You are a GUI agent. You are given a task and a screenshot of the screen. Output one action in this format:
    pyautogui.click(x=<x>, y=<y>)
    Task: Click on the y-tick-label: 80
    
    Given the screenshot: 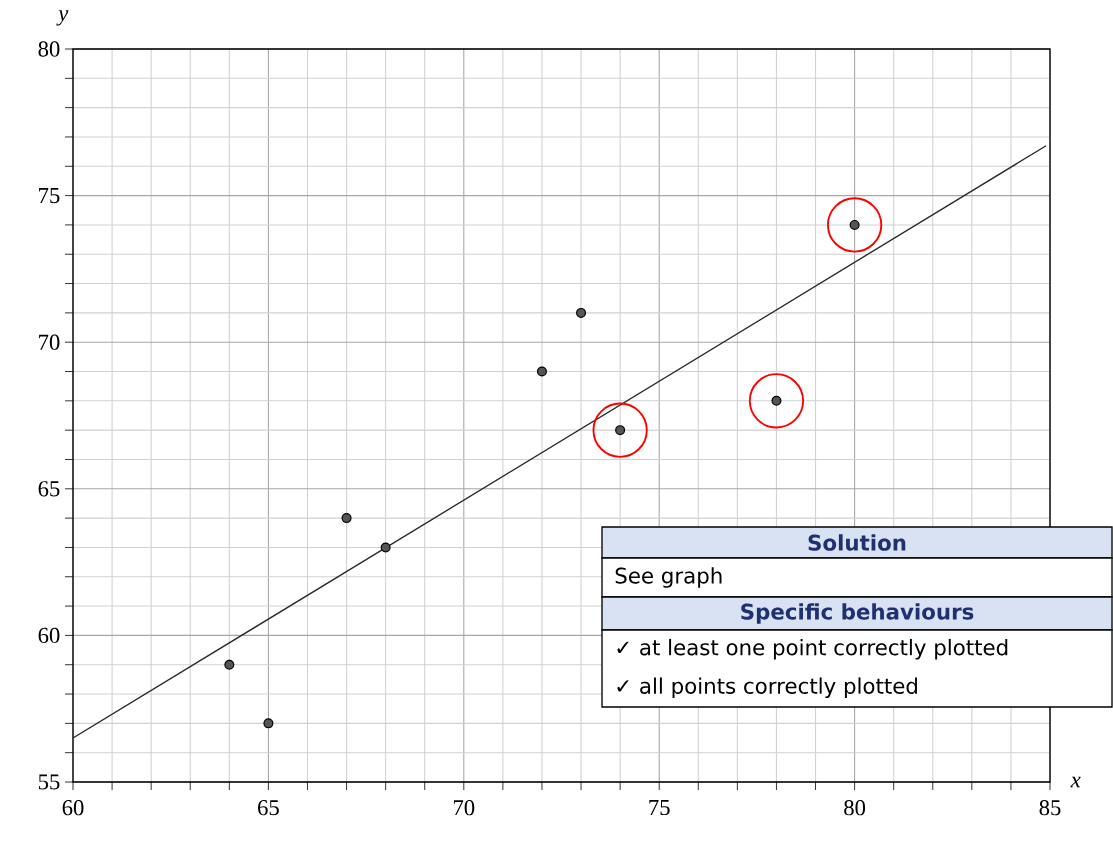 What is the action you would take?
    pyautogui.click(x=49, y=49)
    